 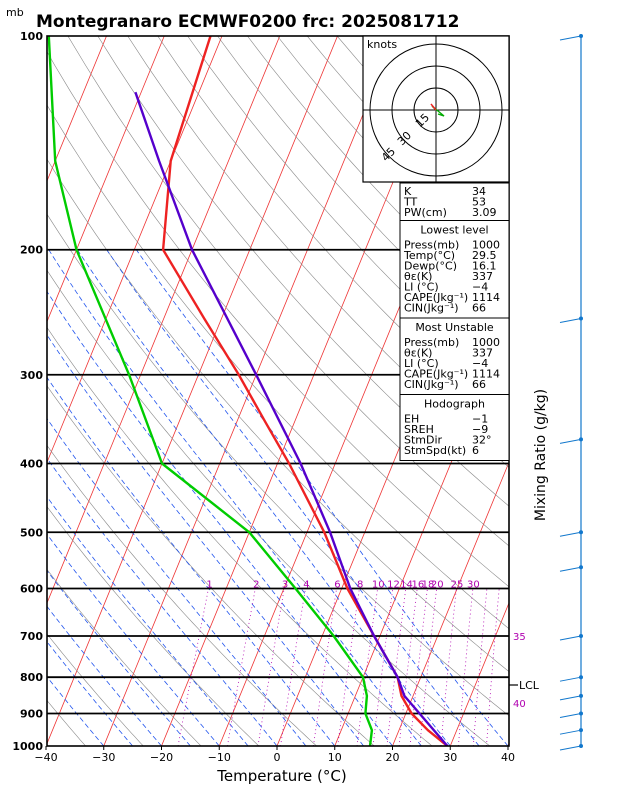 What do you see at coordinates (281, 776) in the screenshot?
I see `x-axis-label: Temperature (°C)` at bounding box center [281, 776].